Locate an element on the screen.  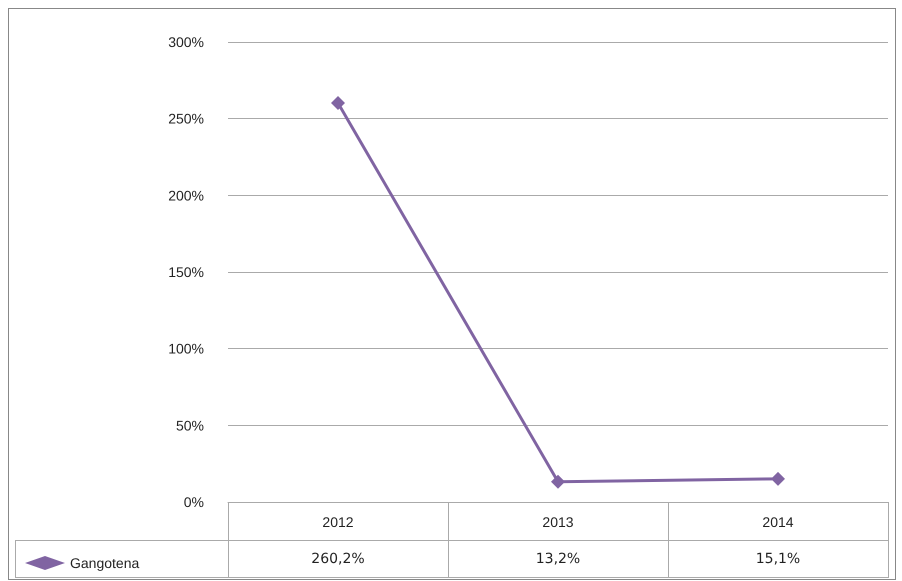
y-tick-label: 300% is located at coordinates (186, 42).